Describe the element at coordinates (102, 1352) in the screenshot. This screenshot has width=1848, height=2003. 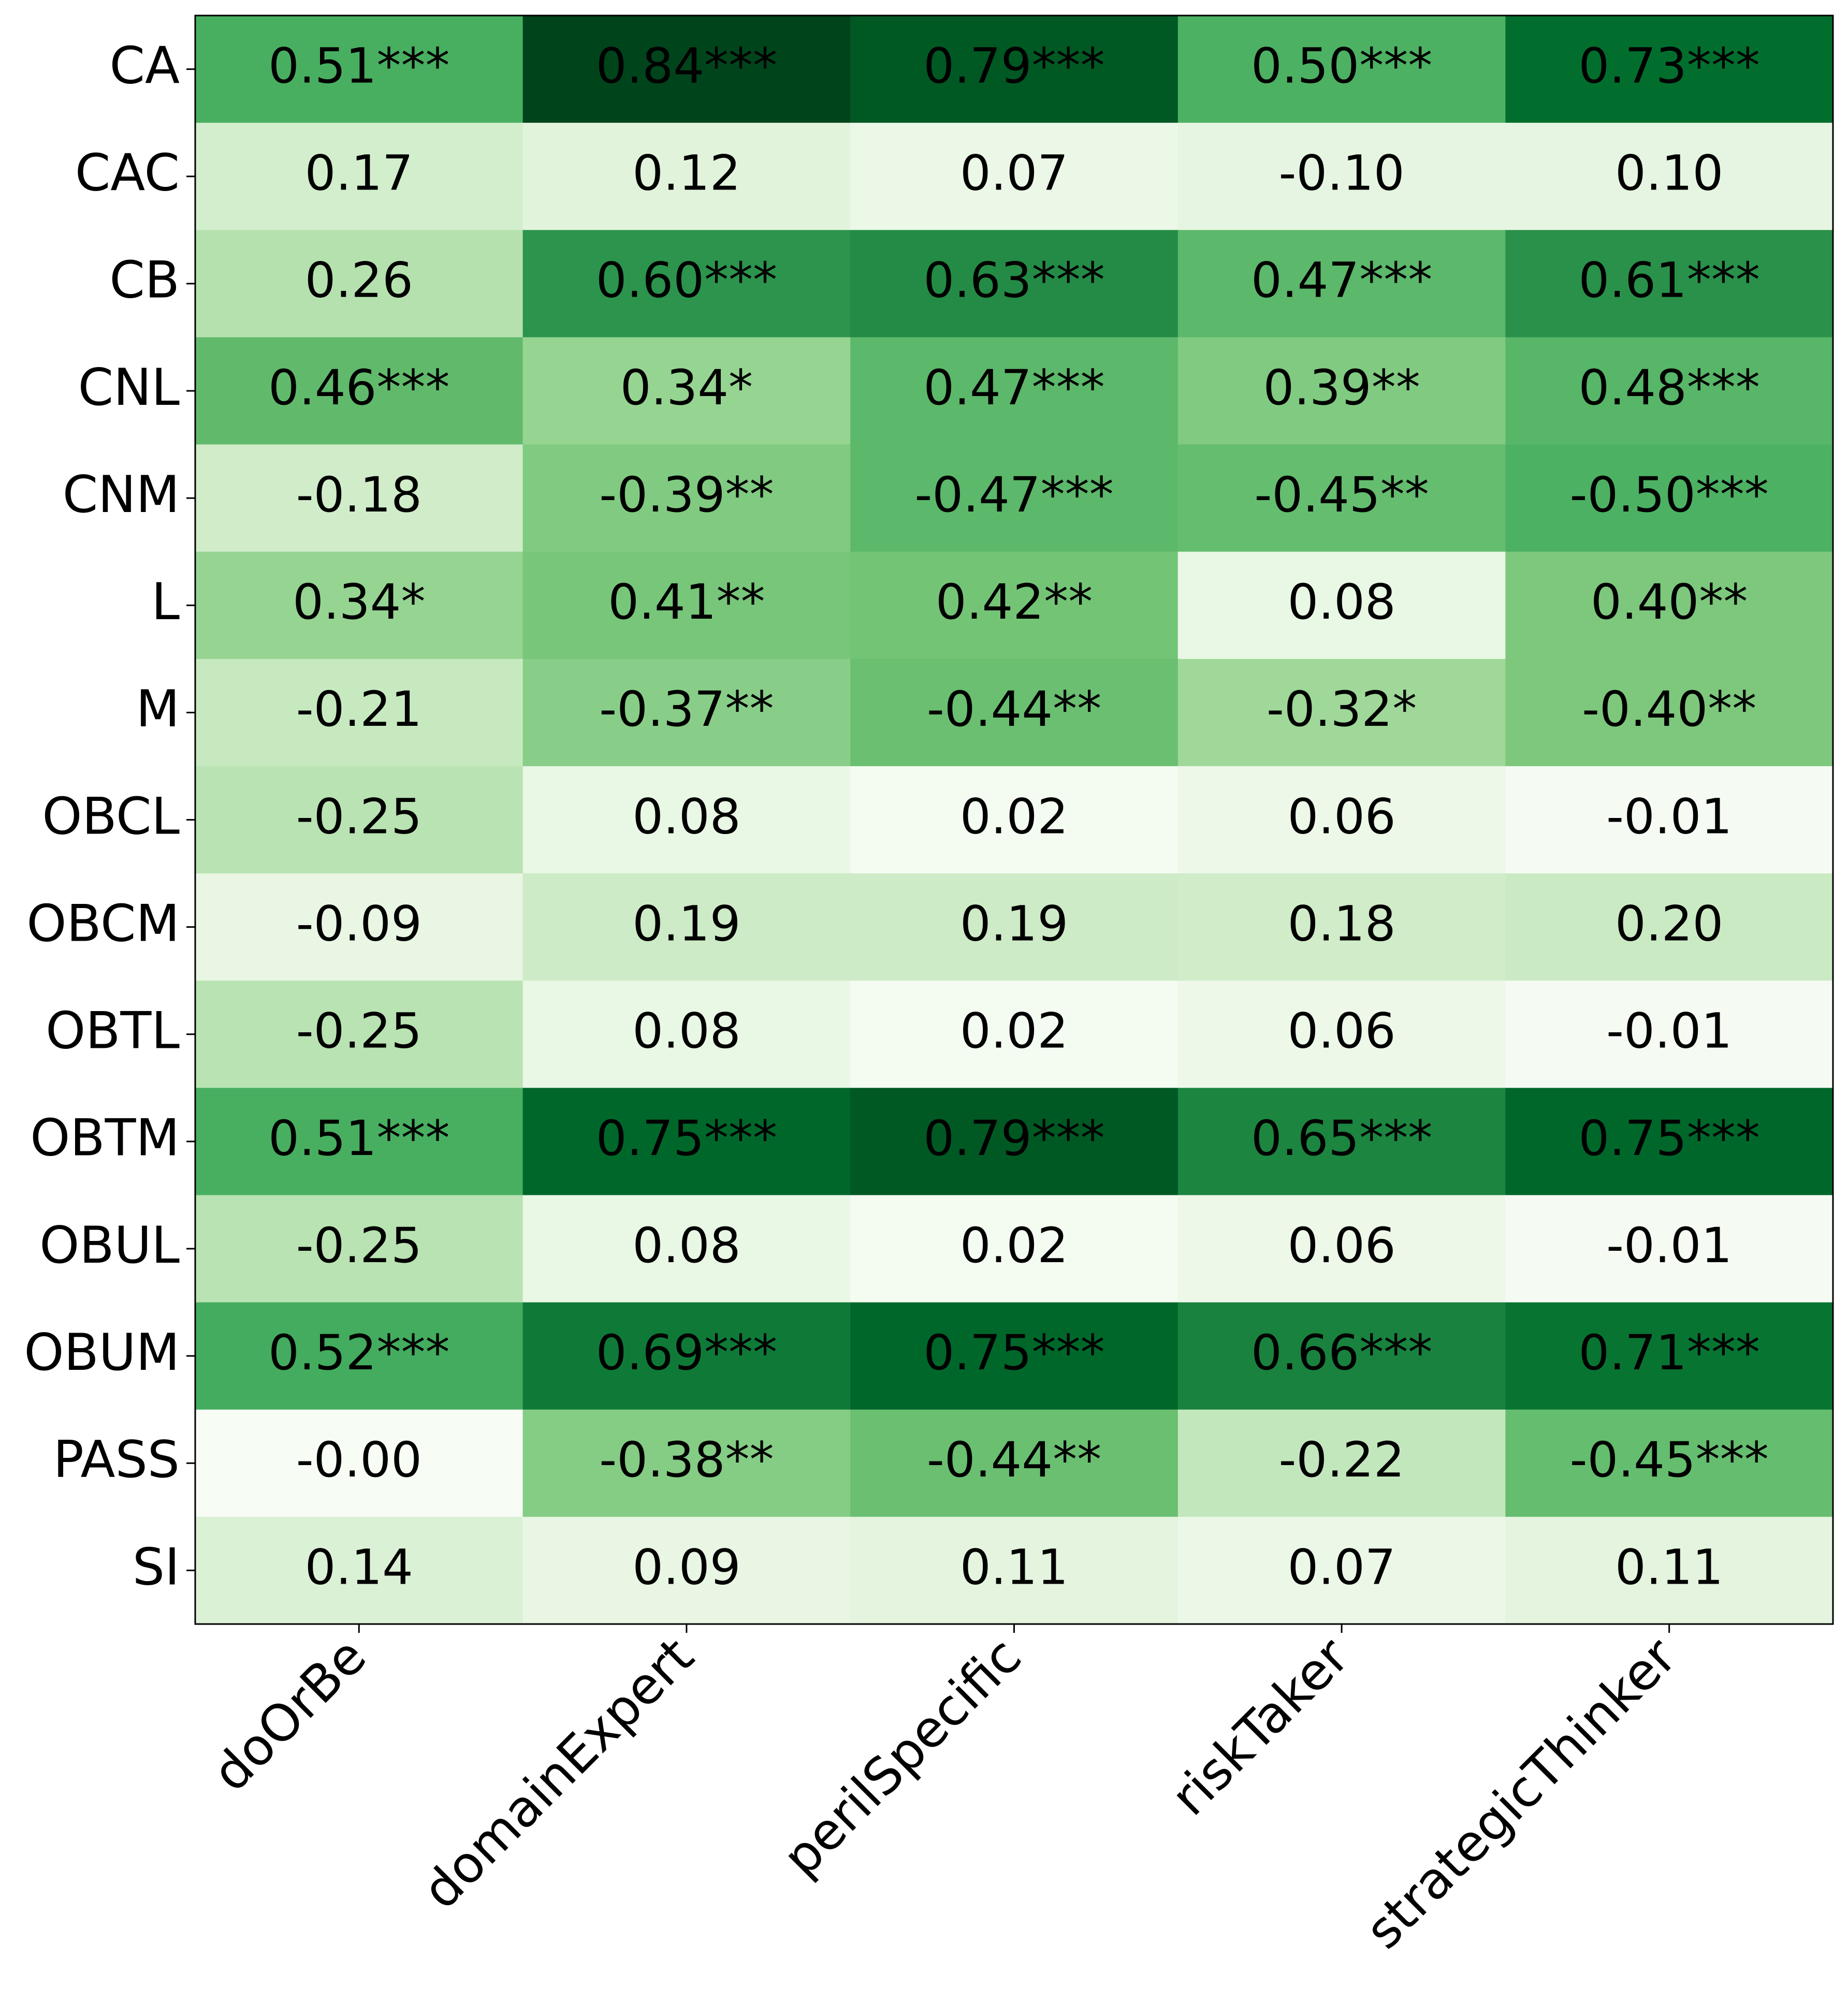
I see `y-tick-label: OBUM` at that location.